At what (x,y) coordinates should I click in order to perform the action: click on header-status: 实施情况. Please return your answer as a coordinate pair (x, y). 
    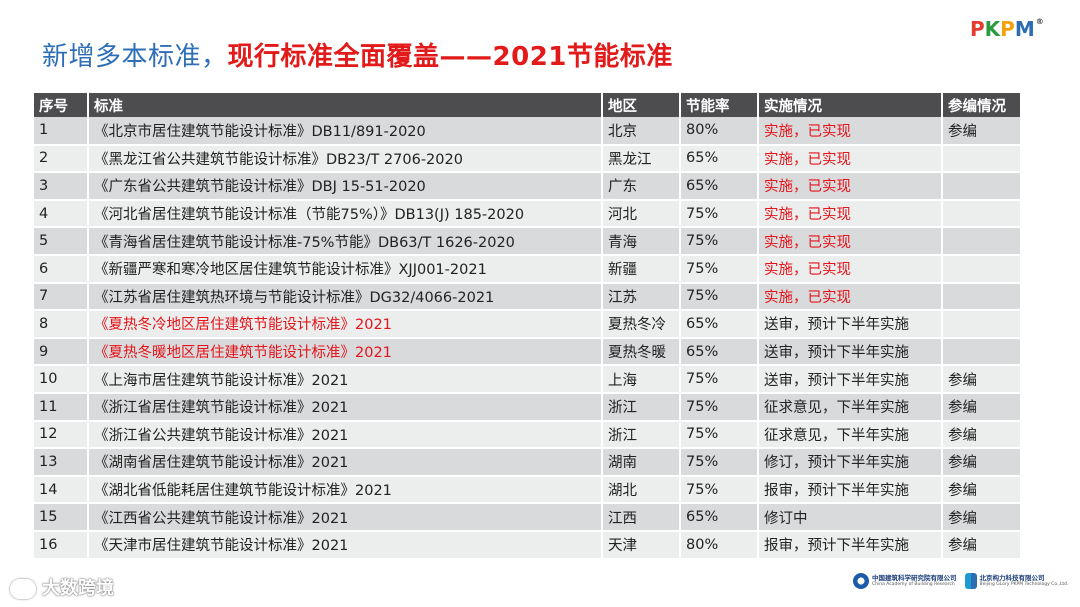
    Looking at the image, I should click on (850, 105).